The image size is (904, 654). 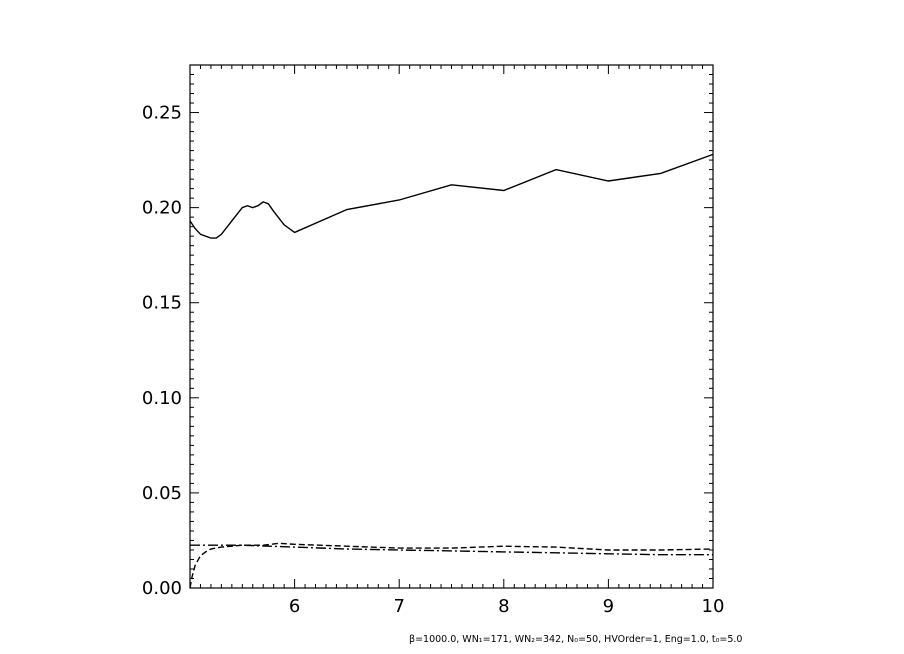 What do you see at coordinates (162, 398) in the screenshot?
I see `y-tick-label: 0.10` at bounding box center [162, 398].